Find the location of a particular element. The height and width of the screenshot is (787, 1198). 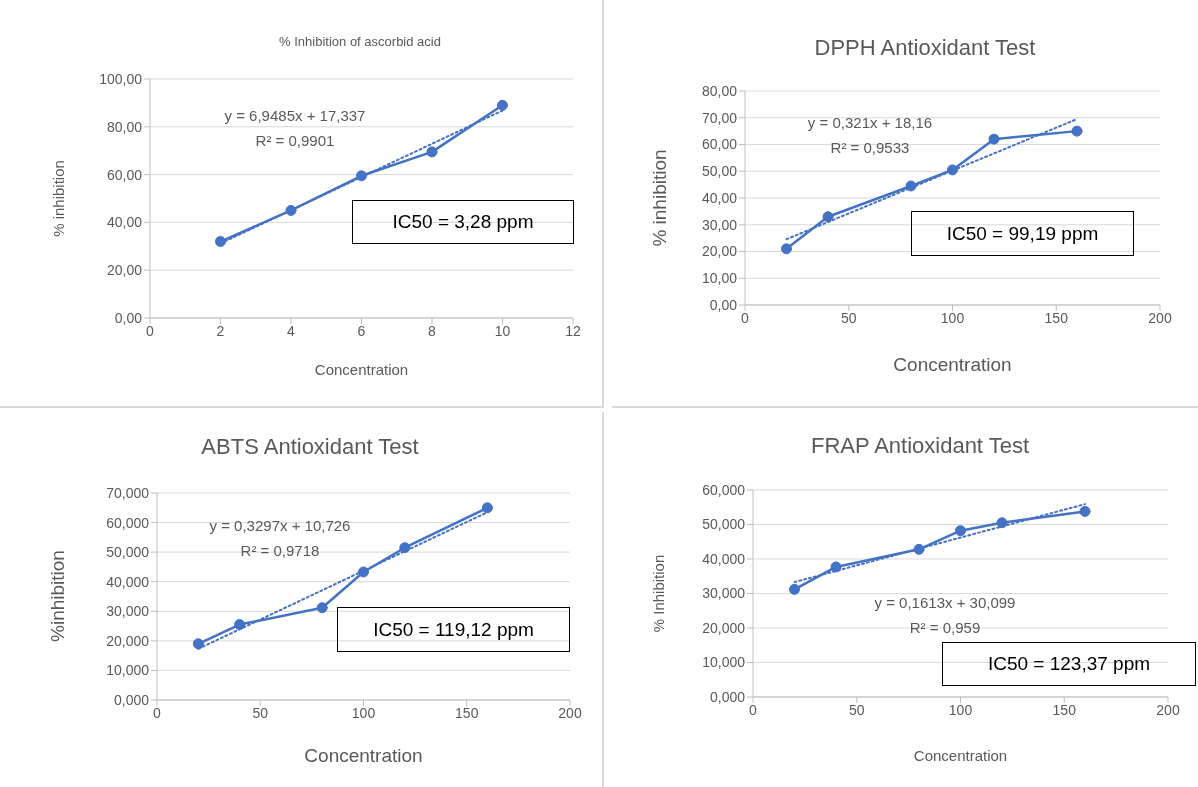

annotation: R² = 0,9901 is located at coordinates (295, 141).